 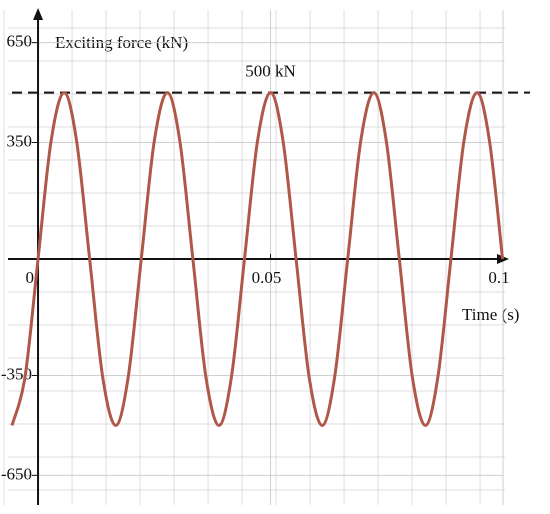 I want to click on x-axis-label: Time (s), so click(x=490, y=314).